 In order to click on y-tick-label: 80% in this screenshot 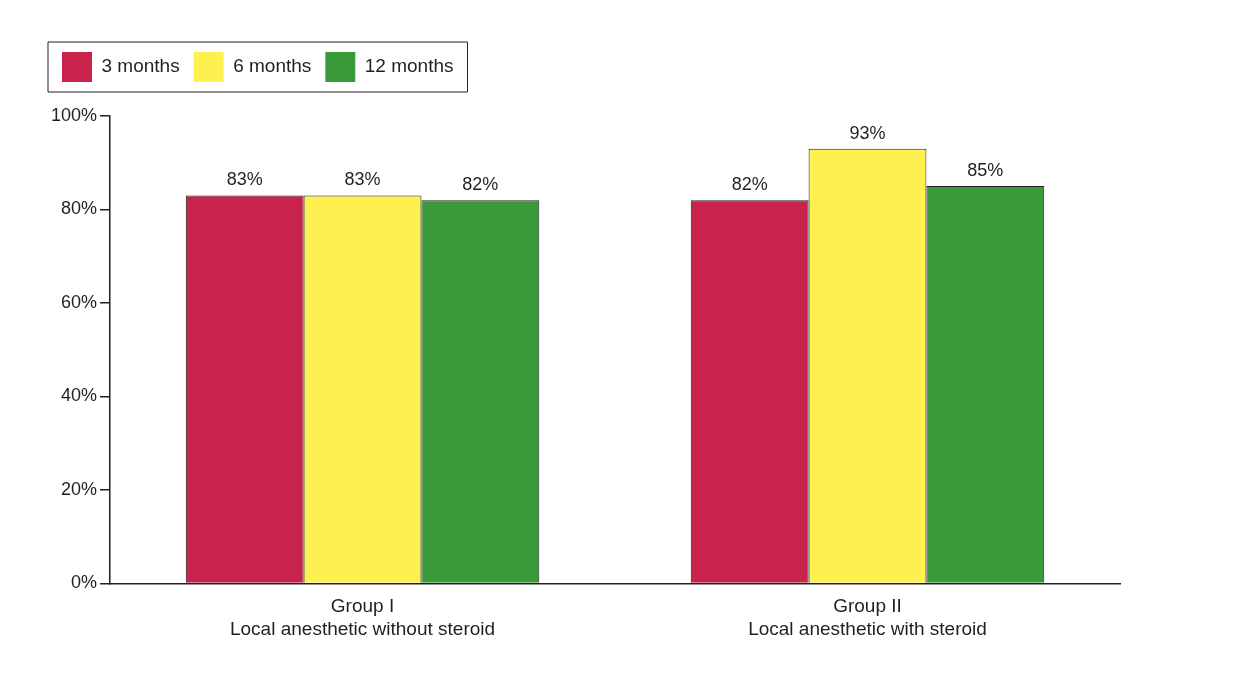, I will do `click(79, 208)`.